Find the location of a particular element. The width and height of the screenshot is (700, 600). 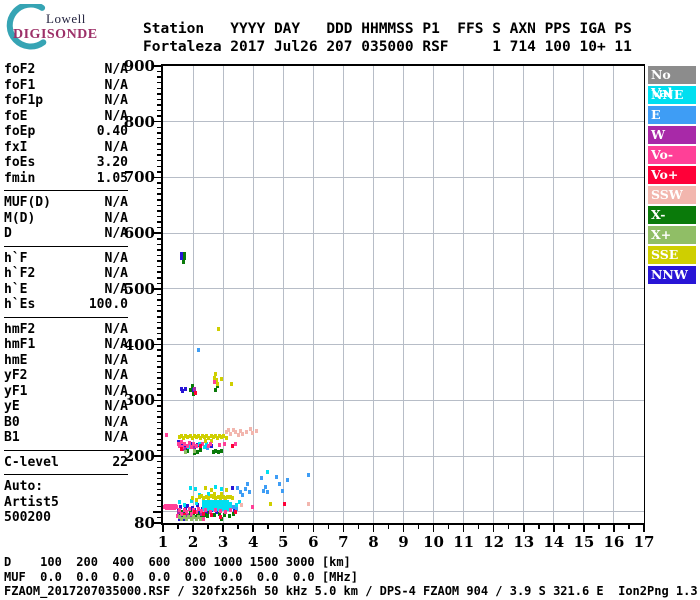

param-value: 22 is located at coordinates (120, 462).